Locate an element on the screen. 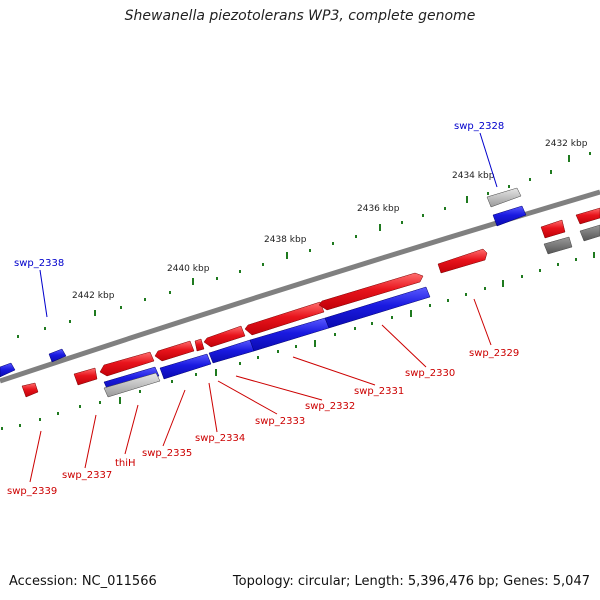  tick-label: 2440 kbp is located at coordinates (188, 269).